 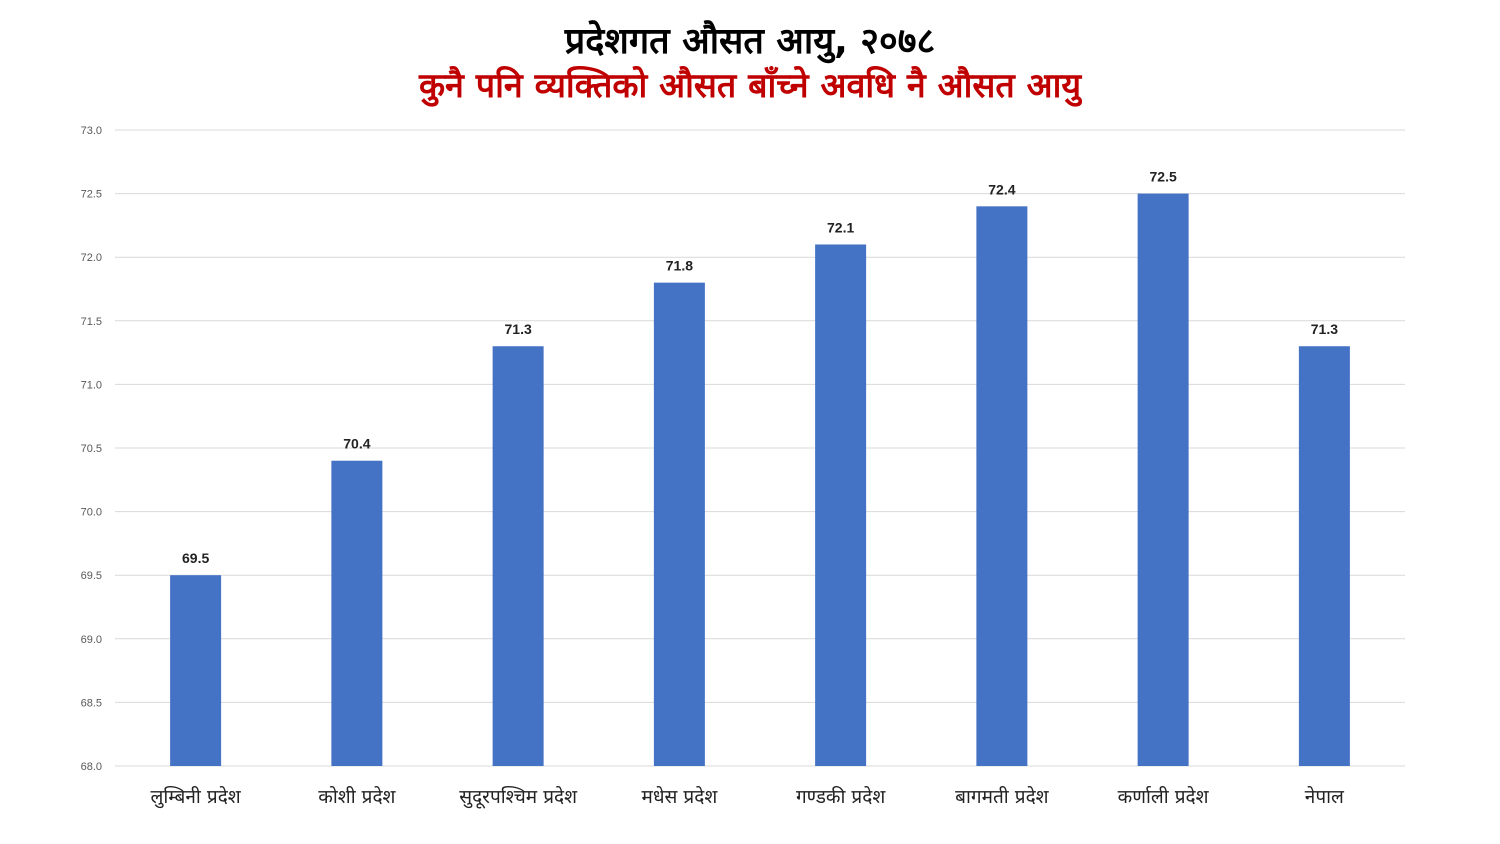 What do you see at coordinates (91, 258) in the screenshot?
I see `y-tick-label: 72.0` at bounding box center [91, 258].